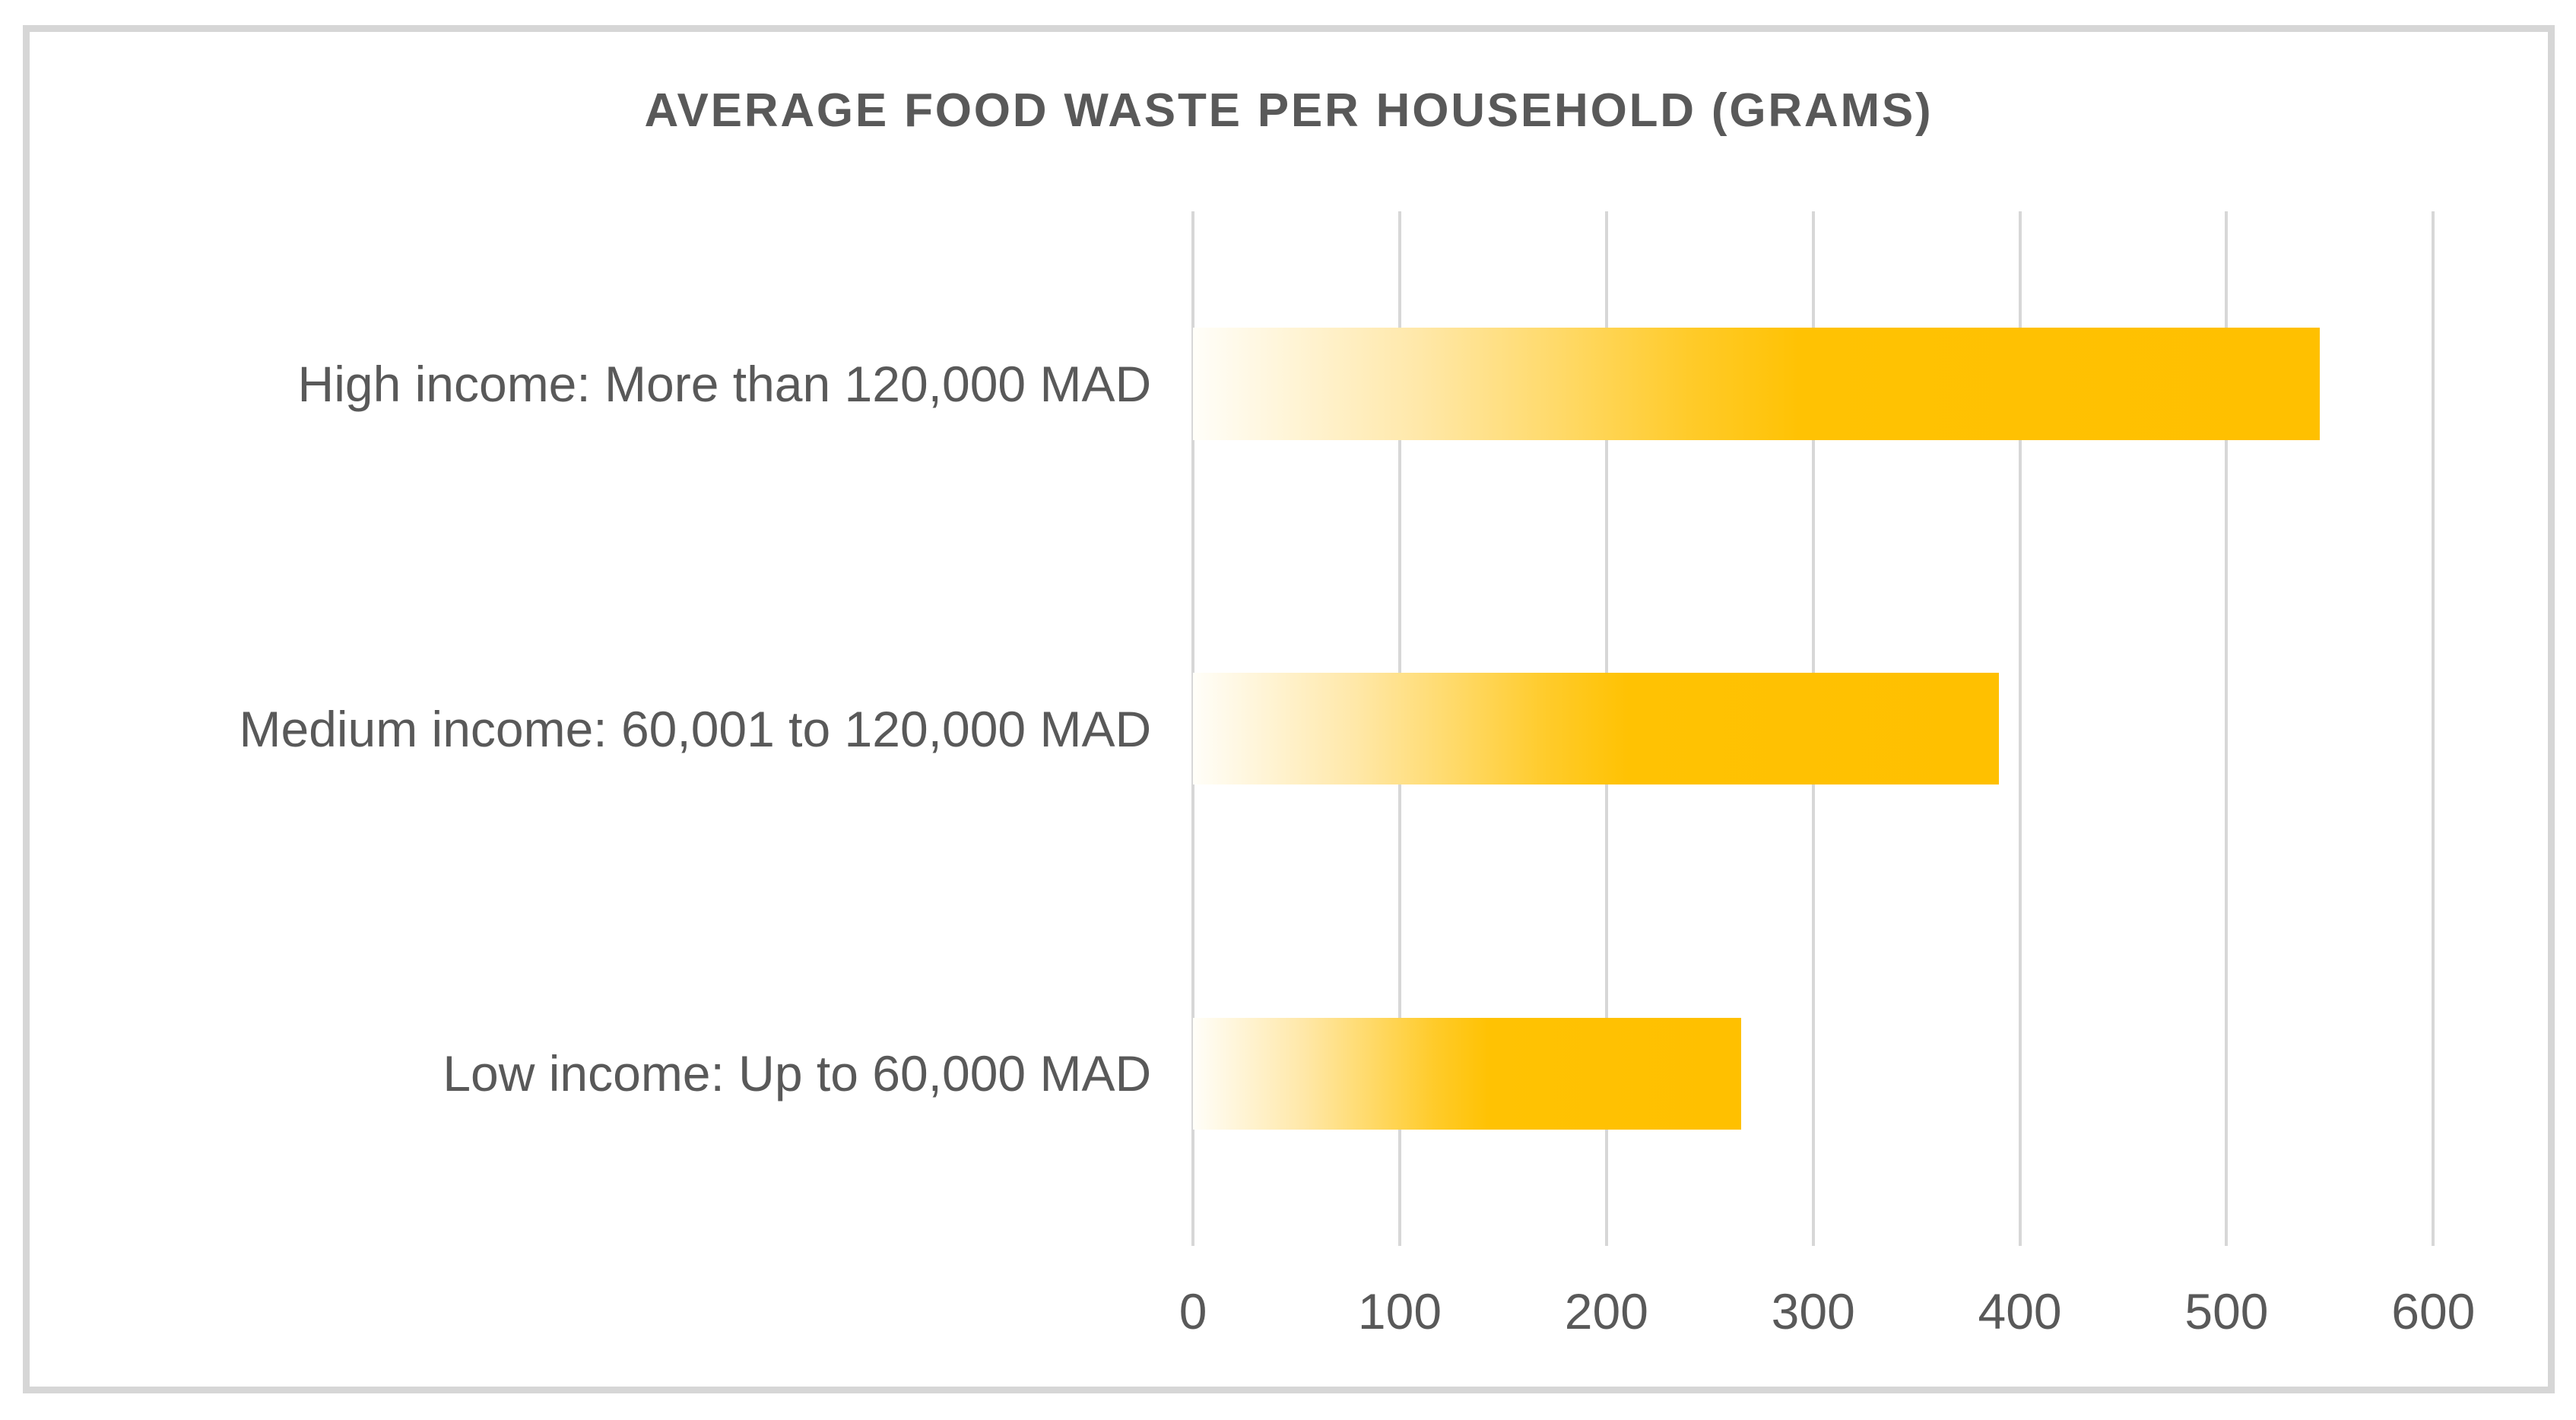 Image resolution: width=2576 pixels, height=1420 pixels. Describe the element at coordinates (2020, 1311) in the screenshot. I see `value-axis-tick-label: 400` at that location.